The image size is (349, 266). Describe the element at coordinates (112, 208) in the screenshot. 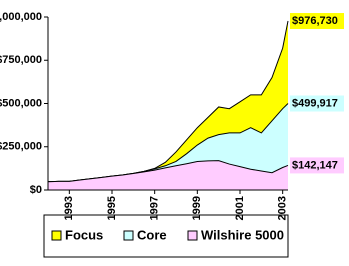

I see `x-tick-label: 1995` at that location.